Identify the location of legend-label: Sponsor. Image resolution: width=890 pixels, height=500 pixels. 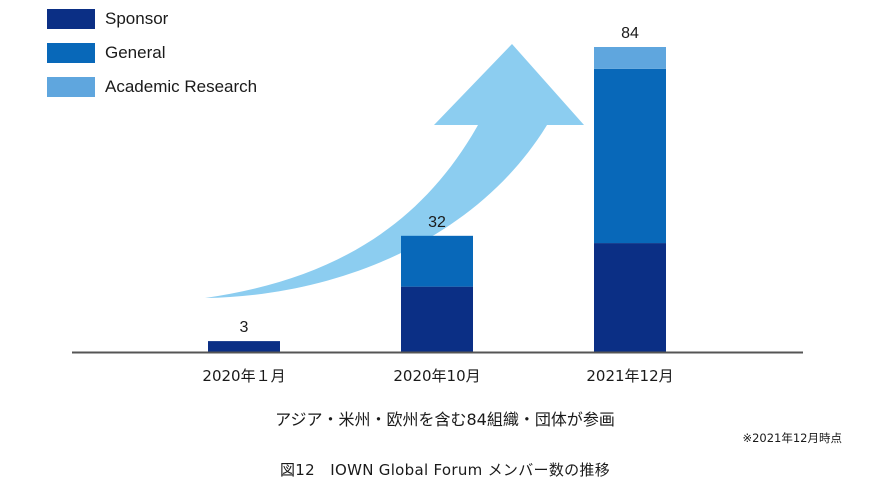
(137, 18).